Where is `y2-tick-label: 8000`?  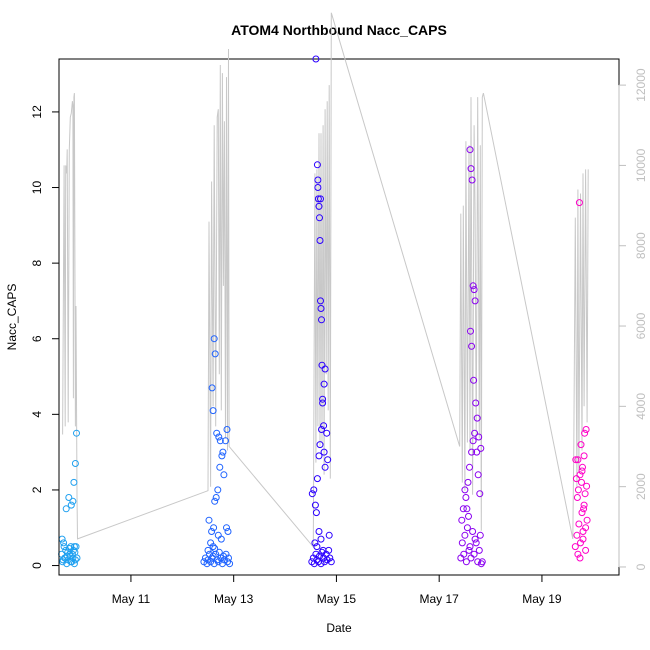
y2-tick-label: 8000 is located at coordinates (641, 245).